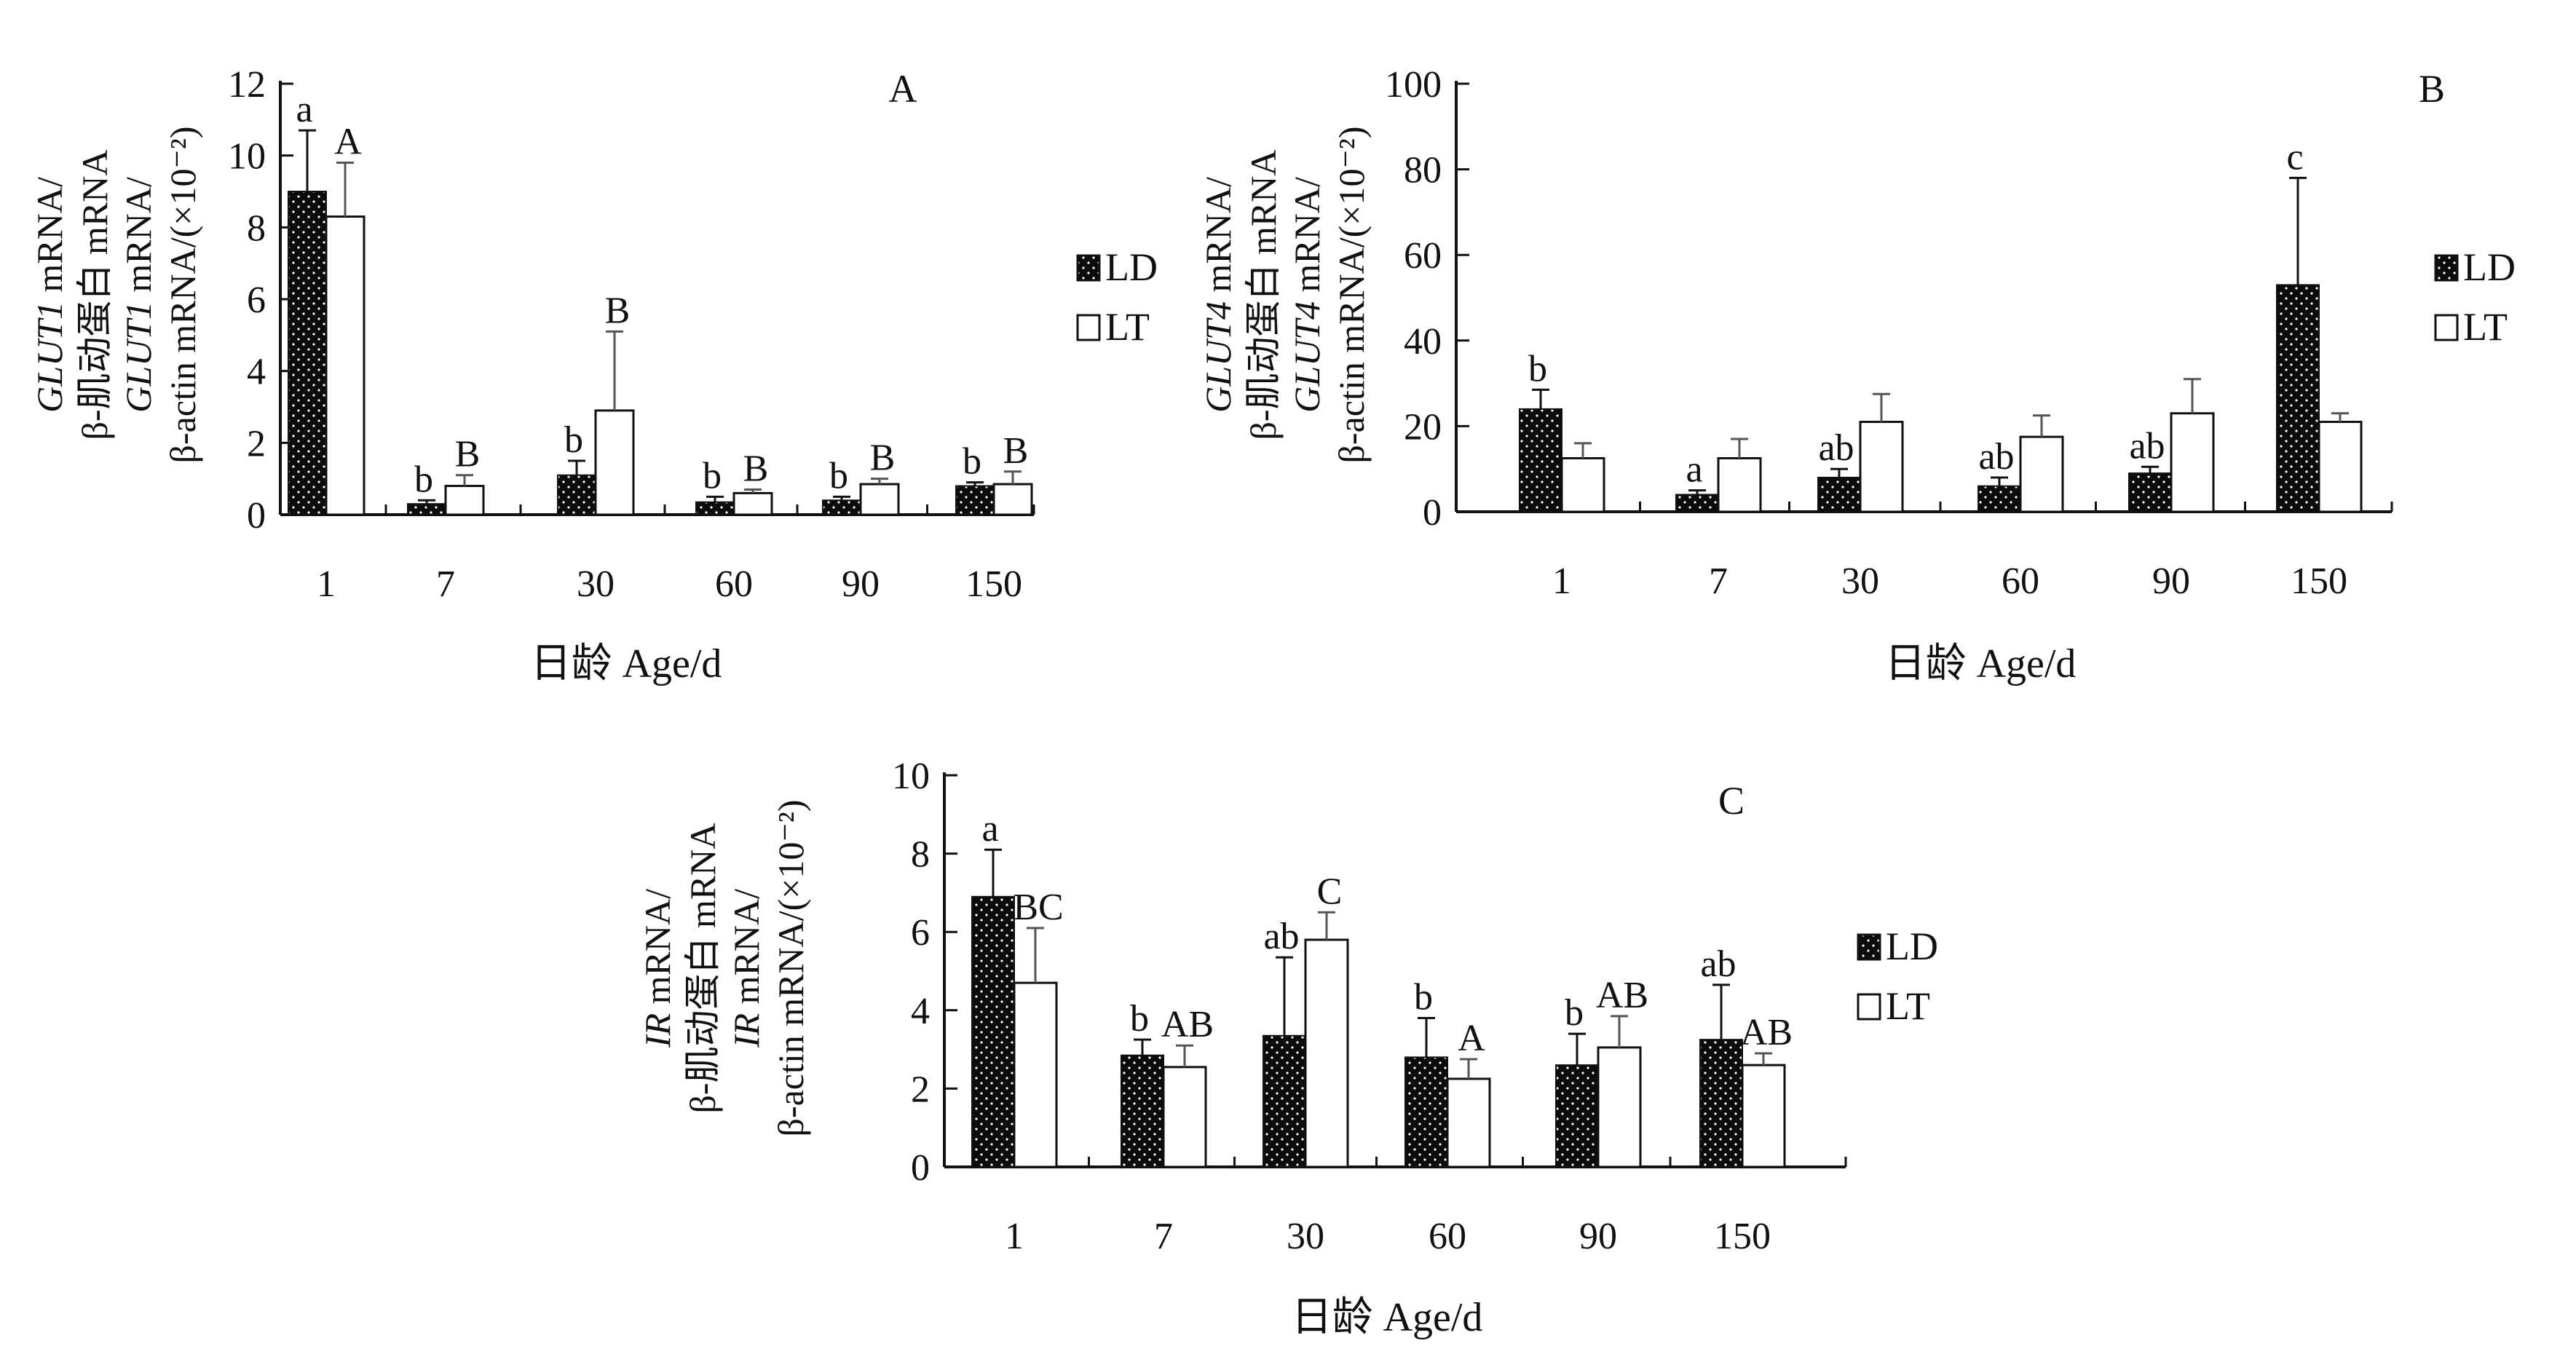 The height and width of the screenshot is (1354, 2576). Describe the element at coordinates (1732, 801) in the screenshot. I see `panel-label: C` at that location.